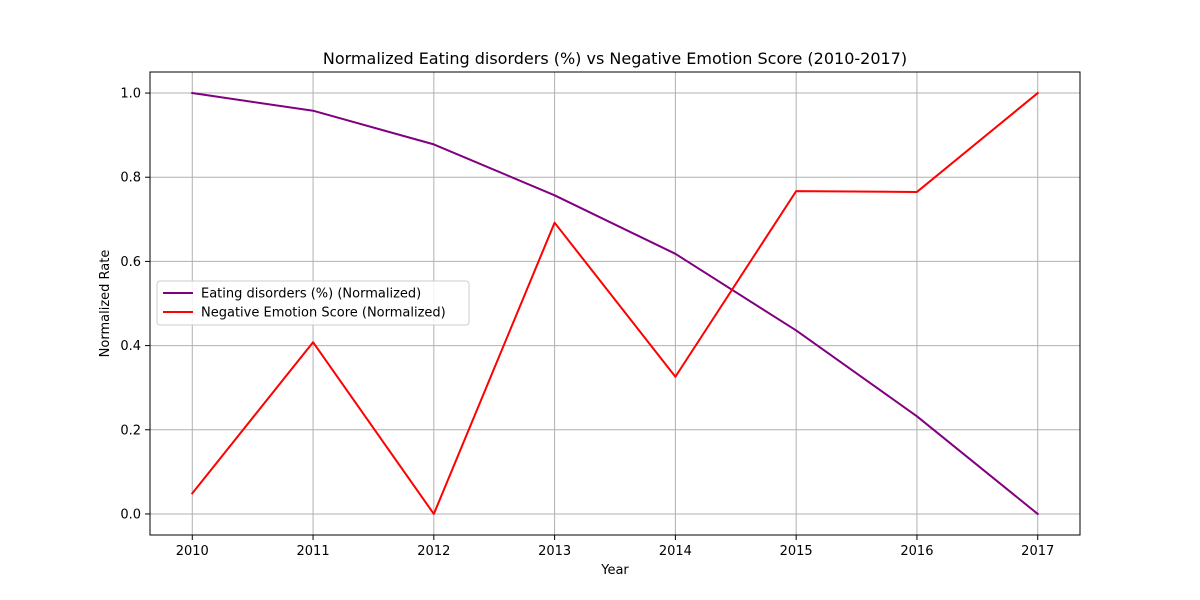 The width and height of the screenshot is (1200, 600). Describe the element at coordinates (192, 551) in the screenshot. I see `x-tick-label: 2010` at that location.